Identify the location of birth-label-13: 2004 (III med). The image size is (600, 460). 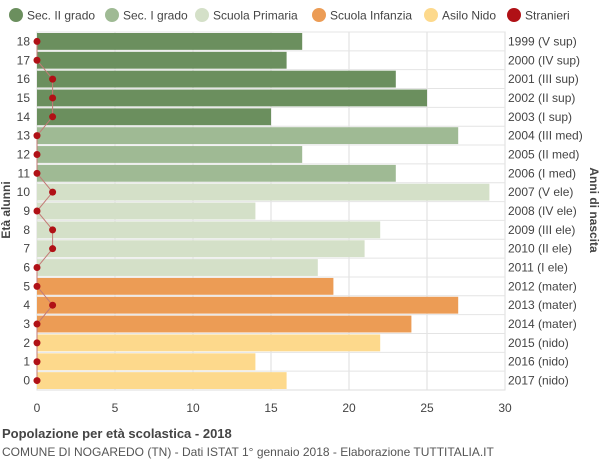
(545, 136).